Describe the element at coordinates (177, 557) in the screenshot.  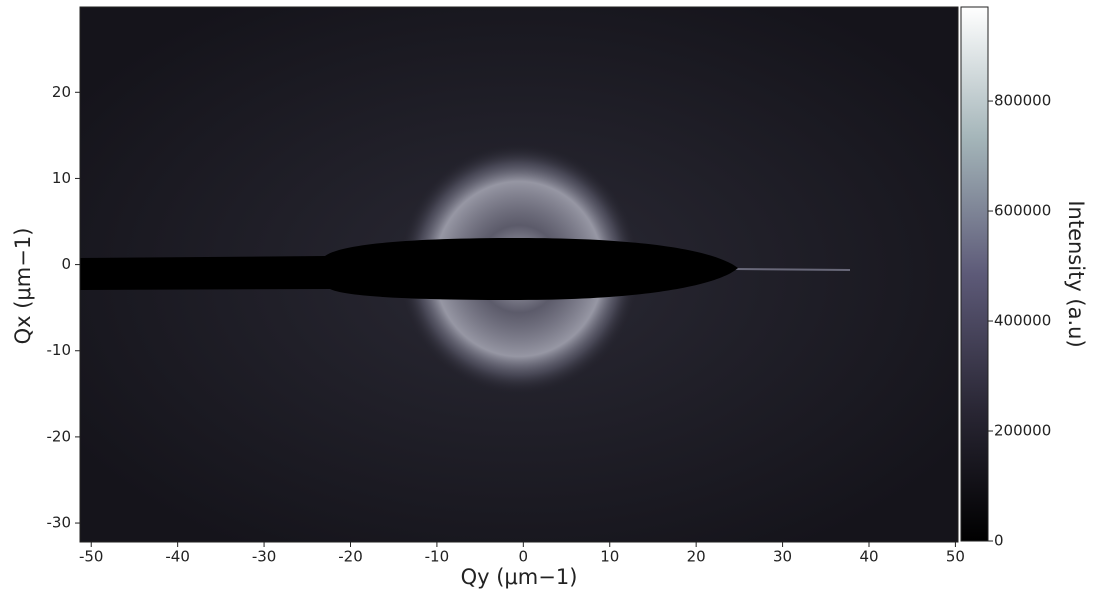
I see `x-tick-label: -40` at that location.